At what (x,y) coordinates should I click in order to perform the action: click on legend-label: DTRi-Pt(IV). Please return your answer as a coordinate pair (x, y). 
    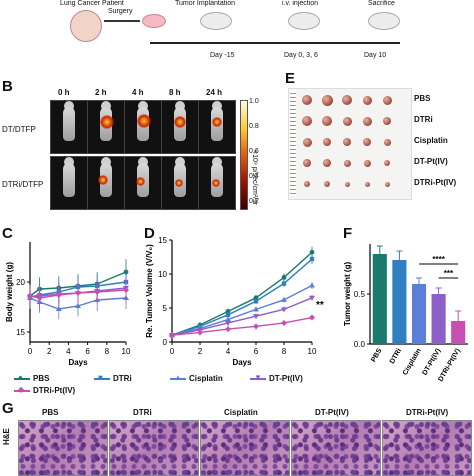
    Looking at the image, I should click on (54, 390).